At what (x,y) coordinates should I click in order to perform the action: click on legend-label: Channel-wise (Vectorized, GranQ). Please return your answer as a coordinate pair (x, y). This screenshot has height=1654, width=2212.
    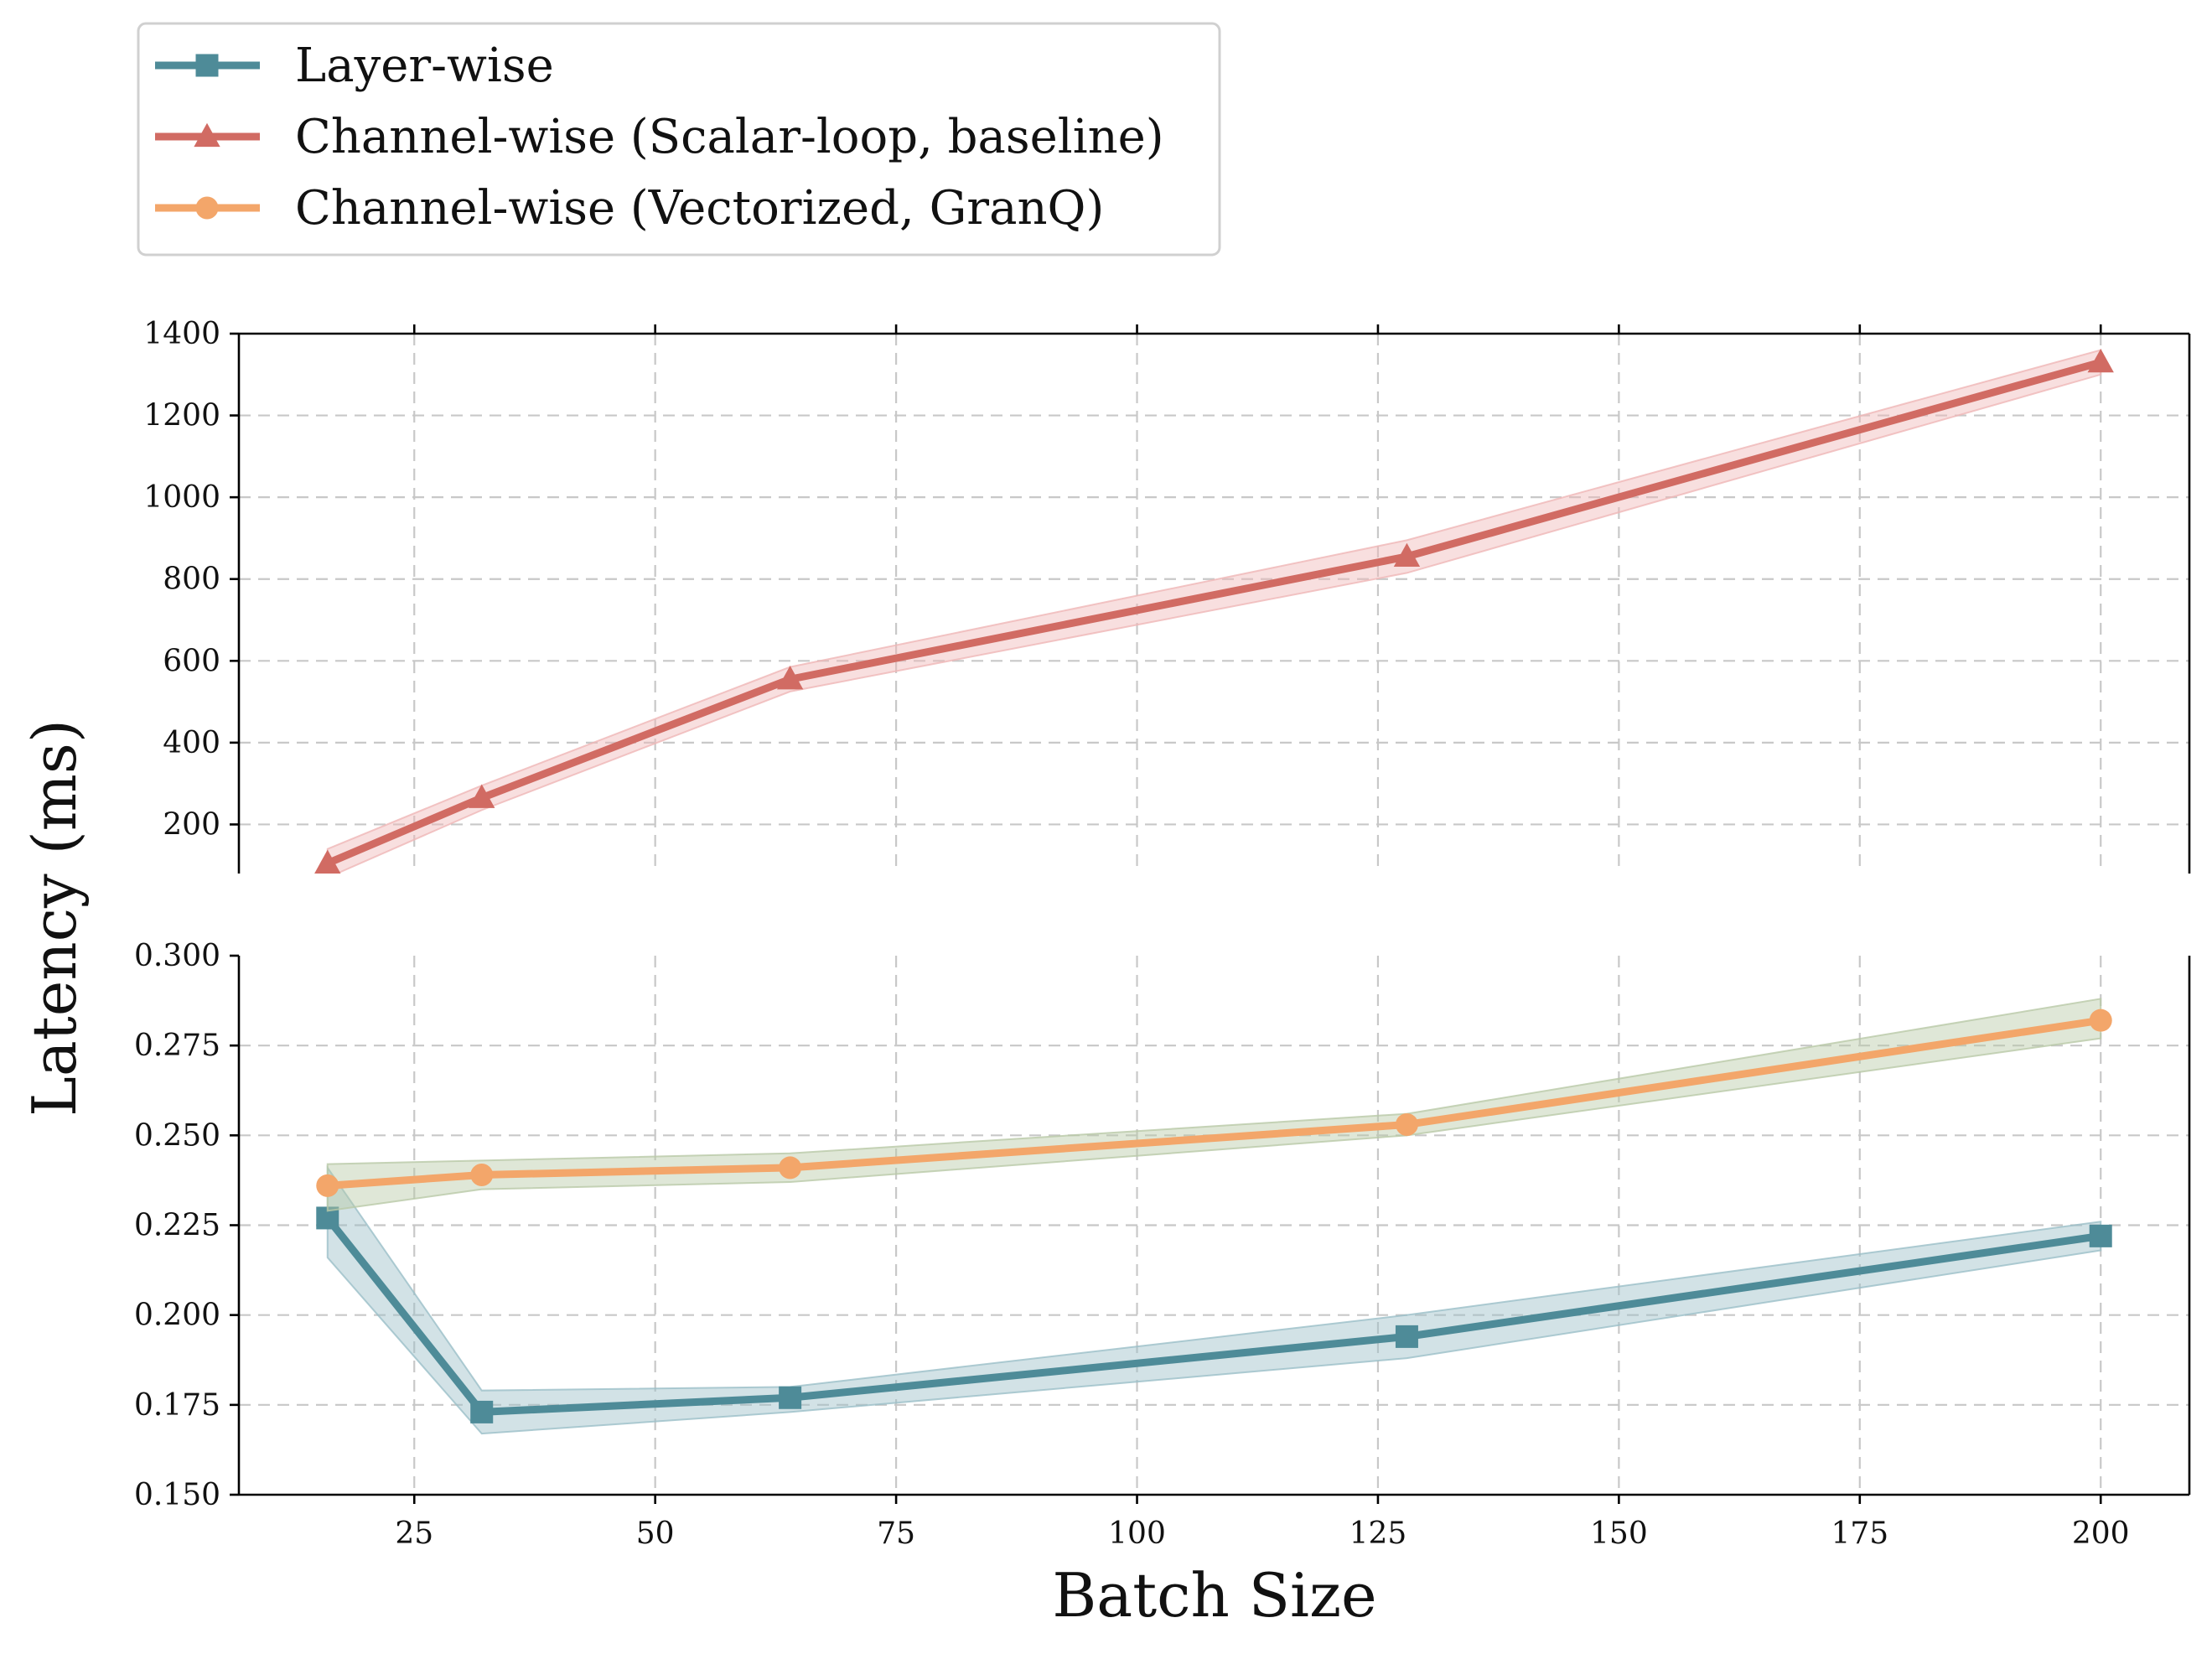
    Looking at the image, I should click on (699, 208).